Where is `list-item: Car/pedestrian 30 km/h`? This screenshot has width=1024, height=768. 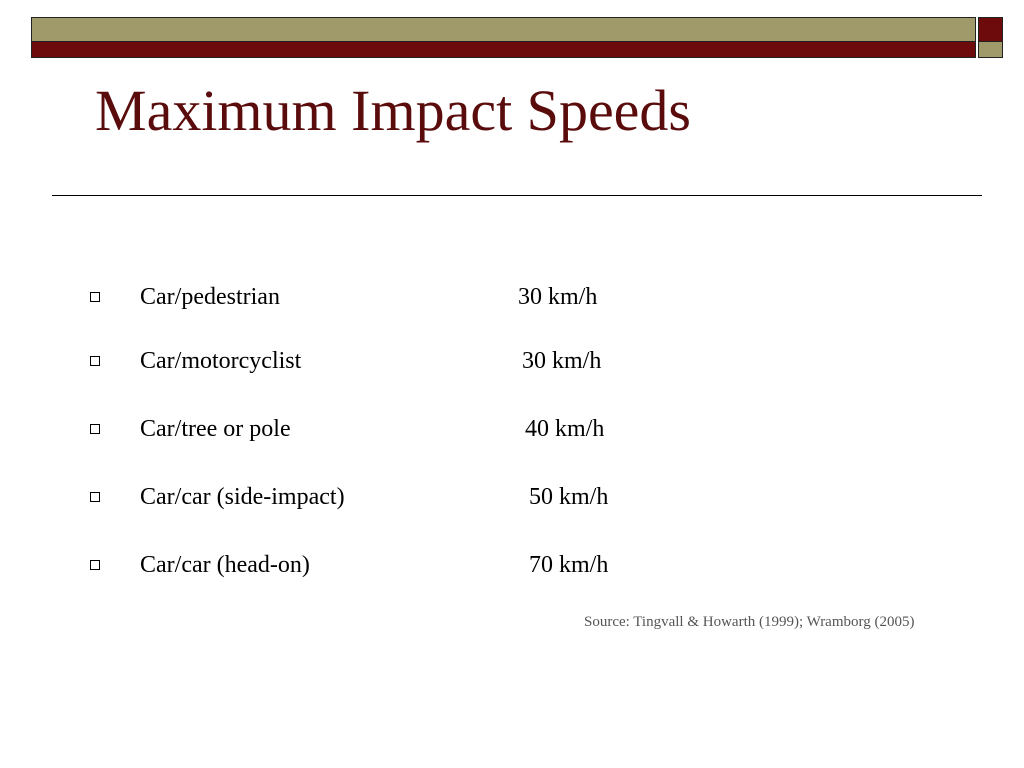 list-item: Car/pedestrian 30 km/h is located at coordinates (368, 297).